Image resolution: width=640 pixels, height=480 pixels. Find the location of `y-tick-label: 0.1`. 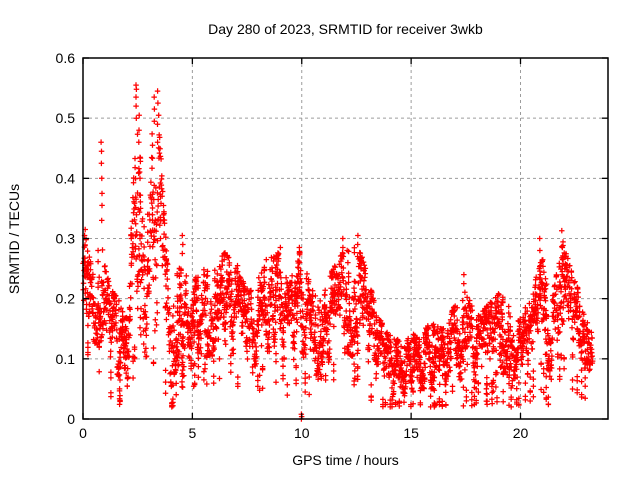

y-tick-label: 0.1 is located at coordinates (66, 359).